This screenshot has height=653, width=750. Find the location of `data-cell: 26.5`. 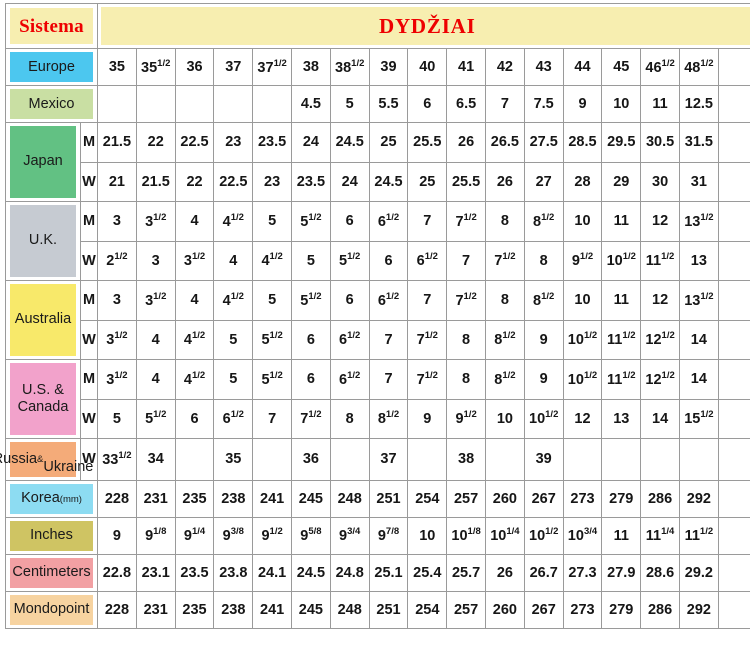

data-cell: 26.5 is located at coordinates (504, 143).